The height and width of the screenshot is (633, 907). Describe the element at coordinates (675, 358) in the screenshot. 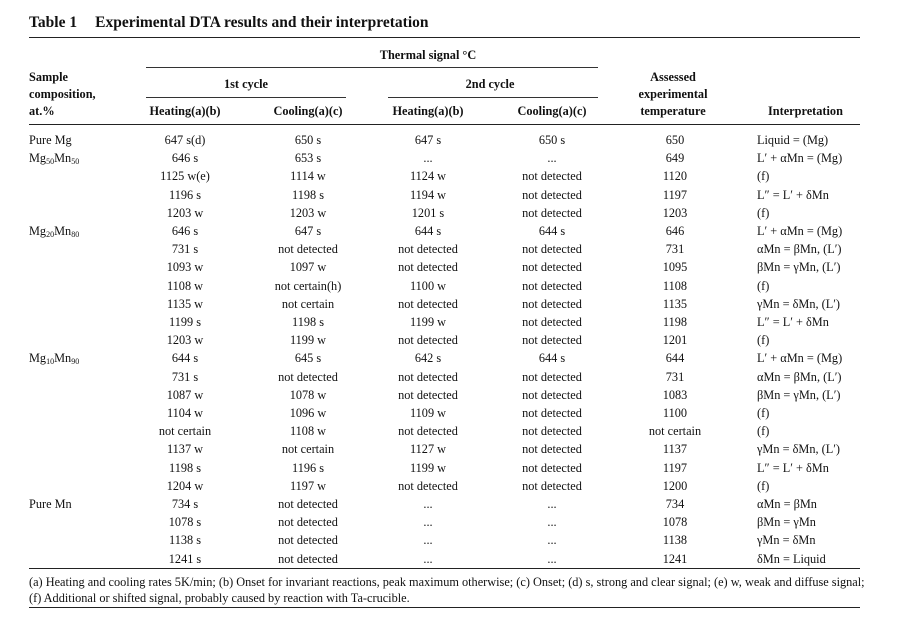

I see `assessed-temperature-cell: 644` at that location.